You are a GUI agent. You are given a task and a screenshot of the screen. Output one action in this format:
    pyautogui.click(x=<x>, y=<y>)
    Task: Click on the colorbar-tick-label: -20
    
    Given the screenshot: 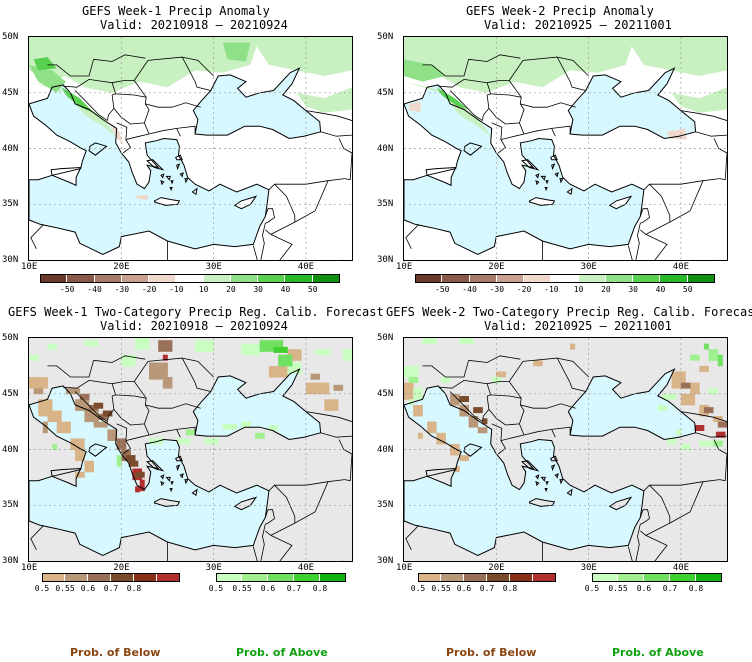 What is the action you would take?
    pyautogui.click(x=149, y=289)
    